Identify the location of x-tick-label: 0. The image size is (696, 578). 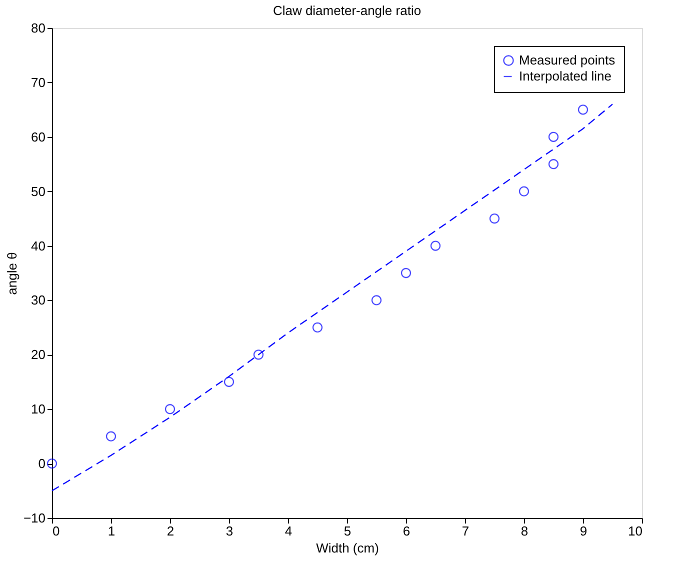
(56, 531).